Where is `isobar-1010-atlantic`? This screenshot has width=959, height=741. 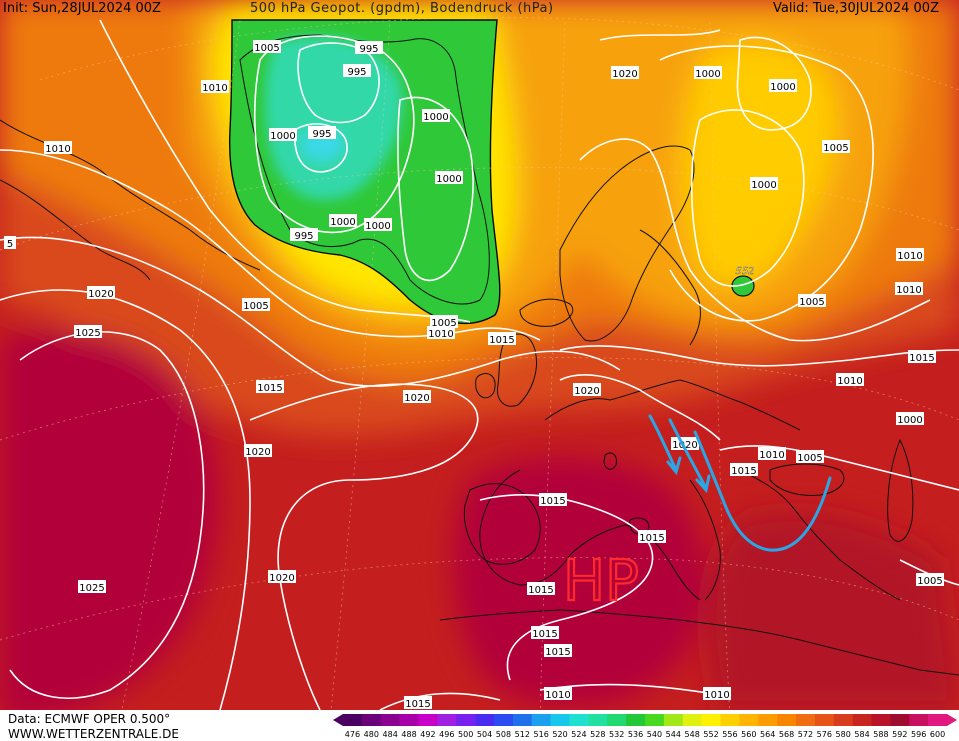
isobar-1010-atlantic is located at coordinates (270, 245).